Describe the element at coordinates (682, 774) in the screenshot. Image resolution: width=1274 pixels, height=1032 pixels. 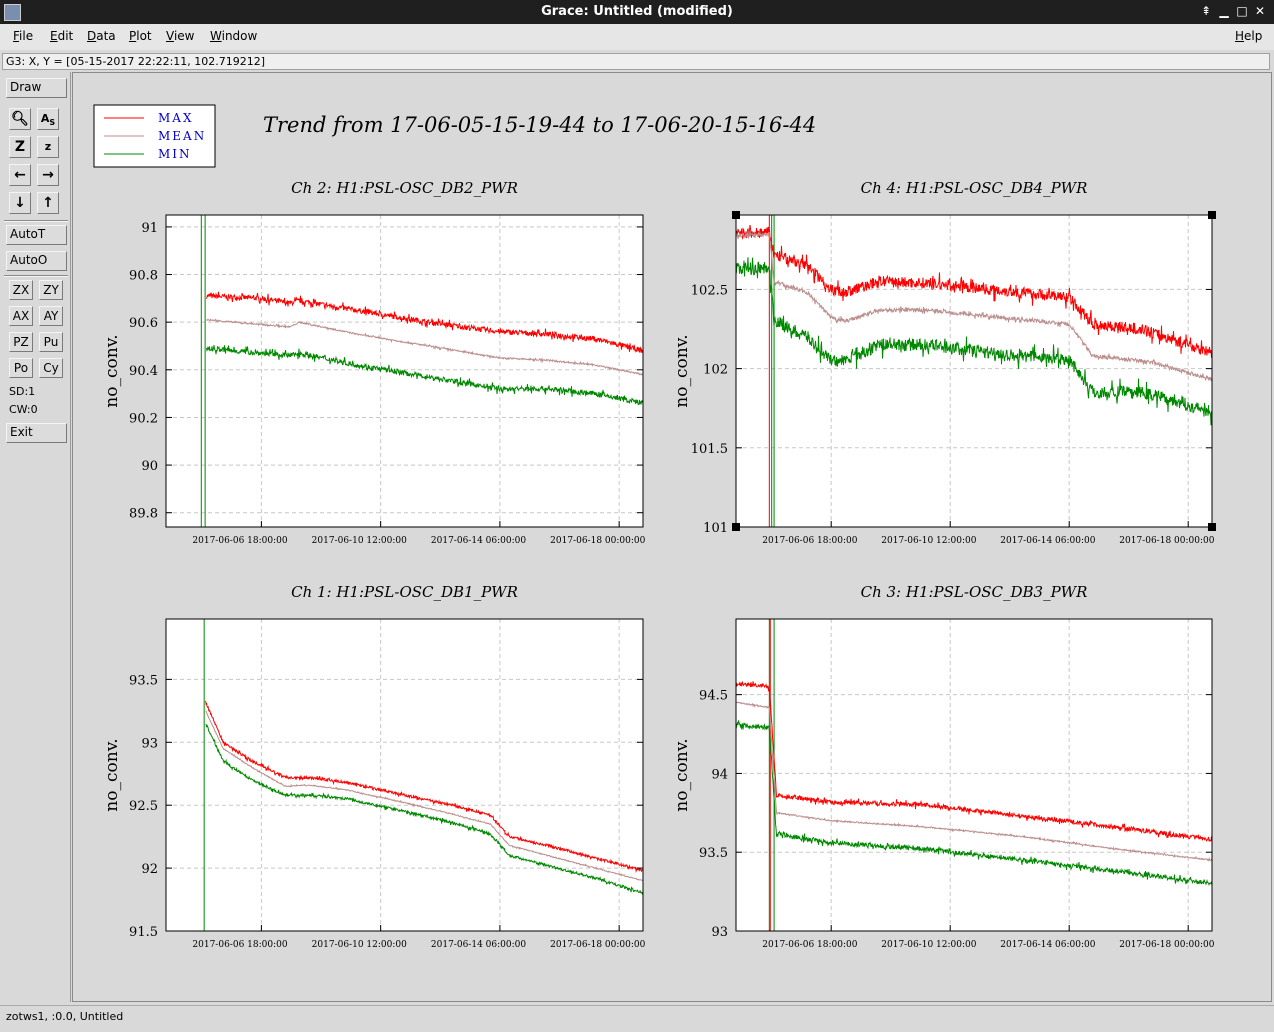
I see `y-axis-label: no_conv.` at that location.